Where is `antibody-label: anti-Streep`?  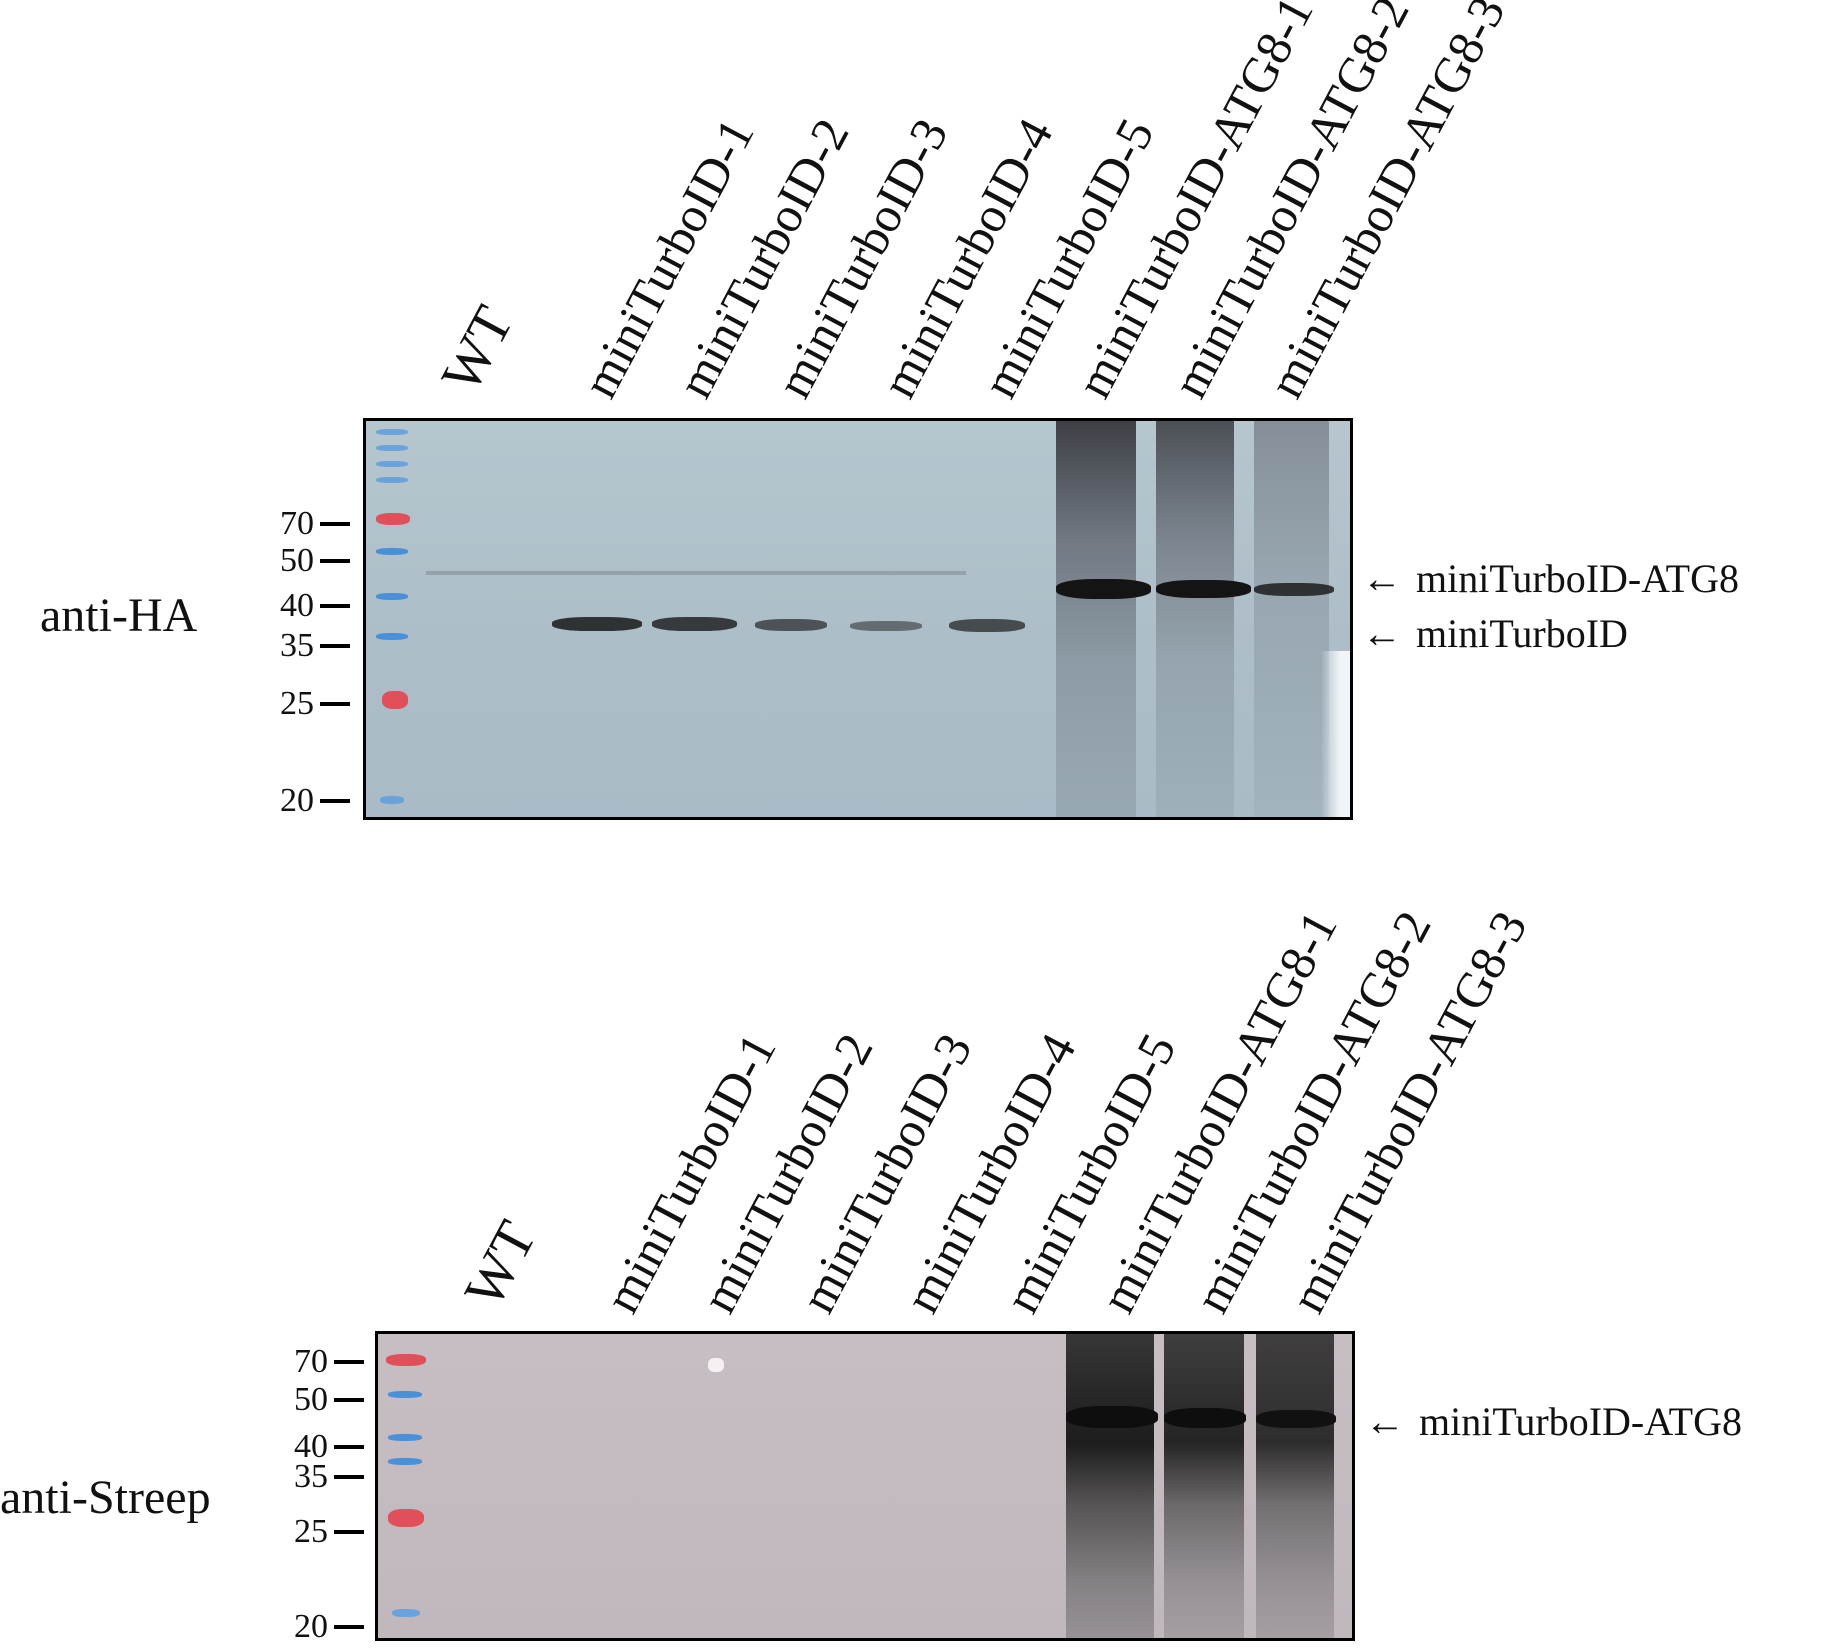
antibody-label: anti-Streep is located at coordinates (105, 1497).